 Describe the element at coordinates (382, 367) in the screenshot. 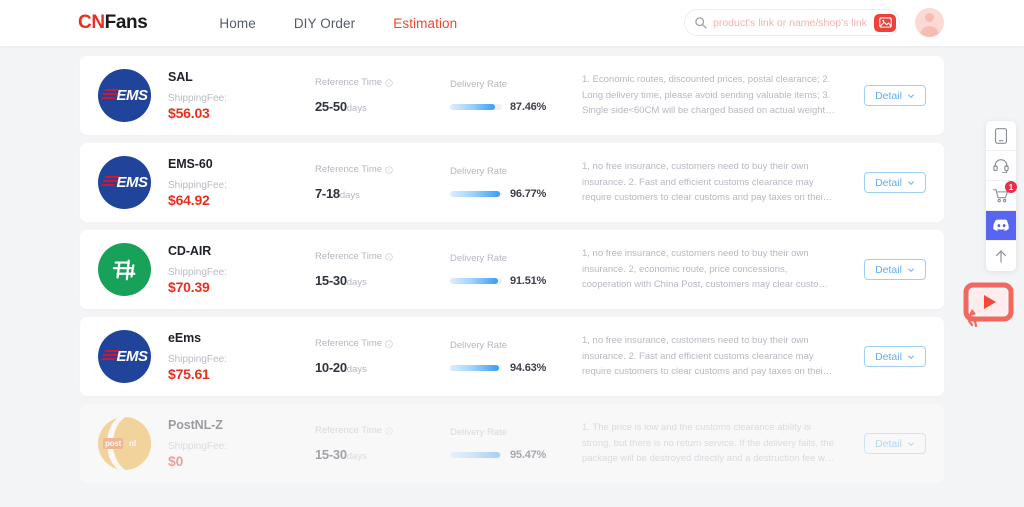

I see `reference-time-value: 10-20days` at that location.